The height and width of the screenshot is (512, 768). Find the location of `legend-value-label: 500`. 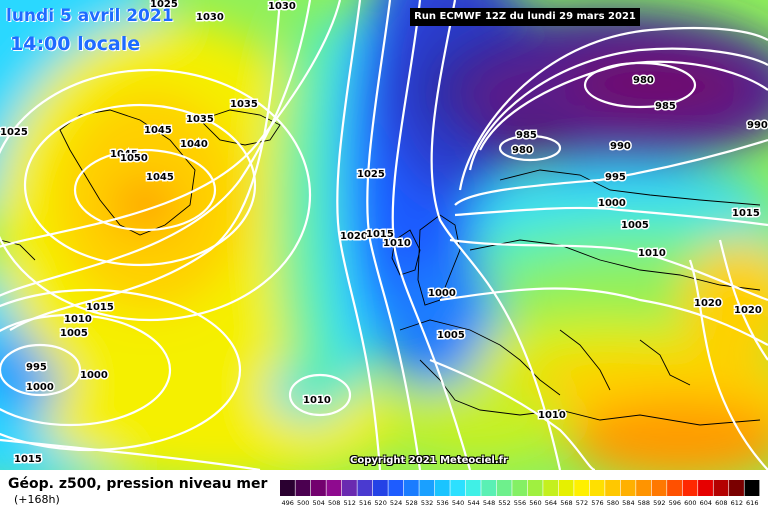

legend-value-label: 500 is located at coordinates (303, 503).